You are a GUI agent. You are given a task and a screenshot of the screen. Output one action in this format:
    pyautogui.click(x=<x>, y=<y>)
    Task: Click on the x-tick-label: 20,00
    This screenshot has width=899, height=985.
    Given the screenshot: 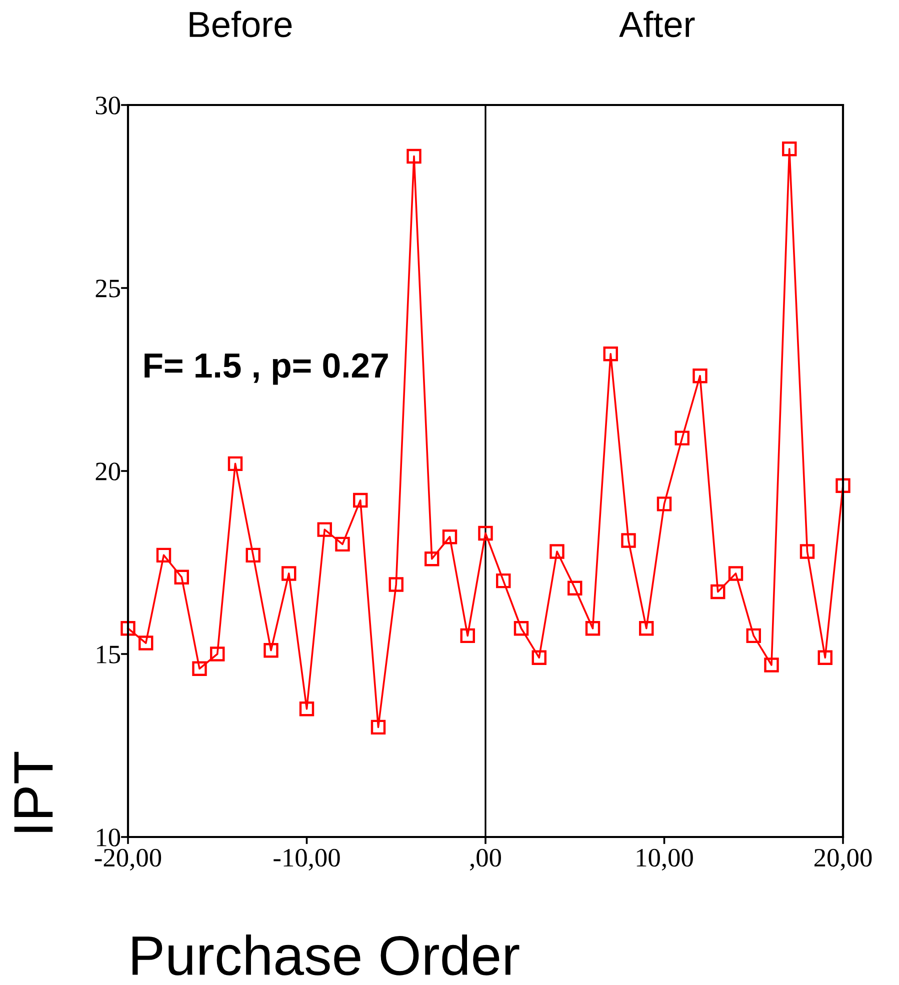 What is the action you would take?
    pyautogui.click(x=843, y=859)
    